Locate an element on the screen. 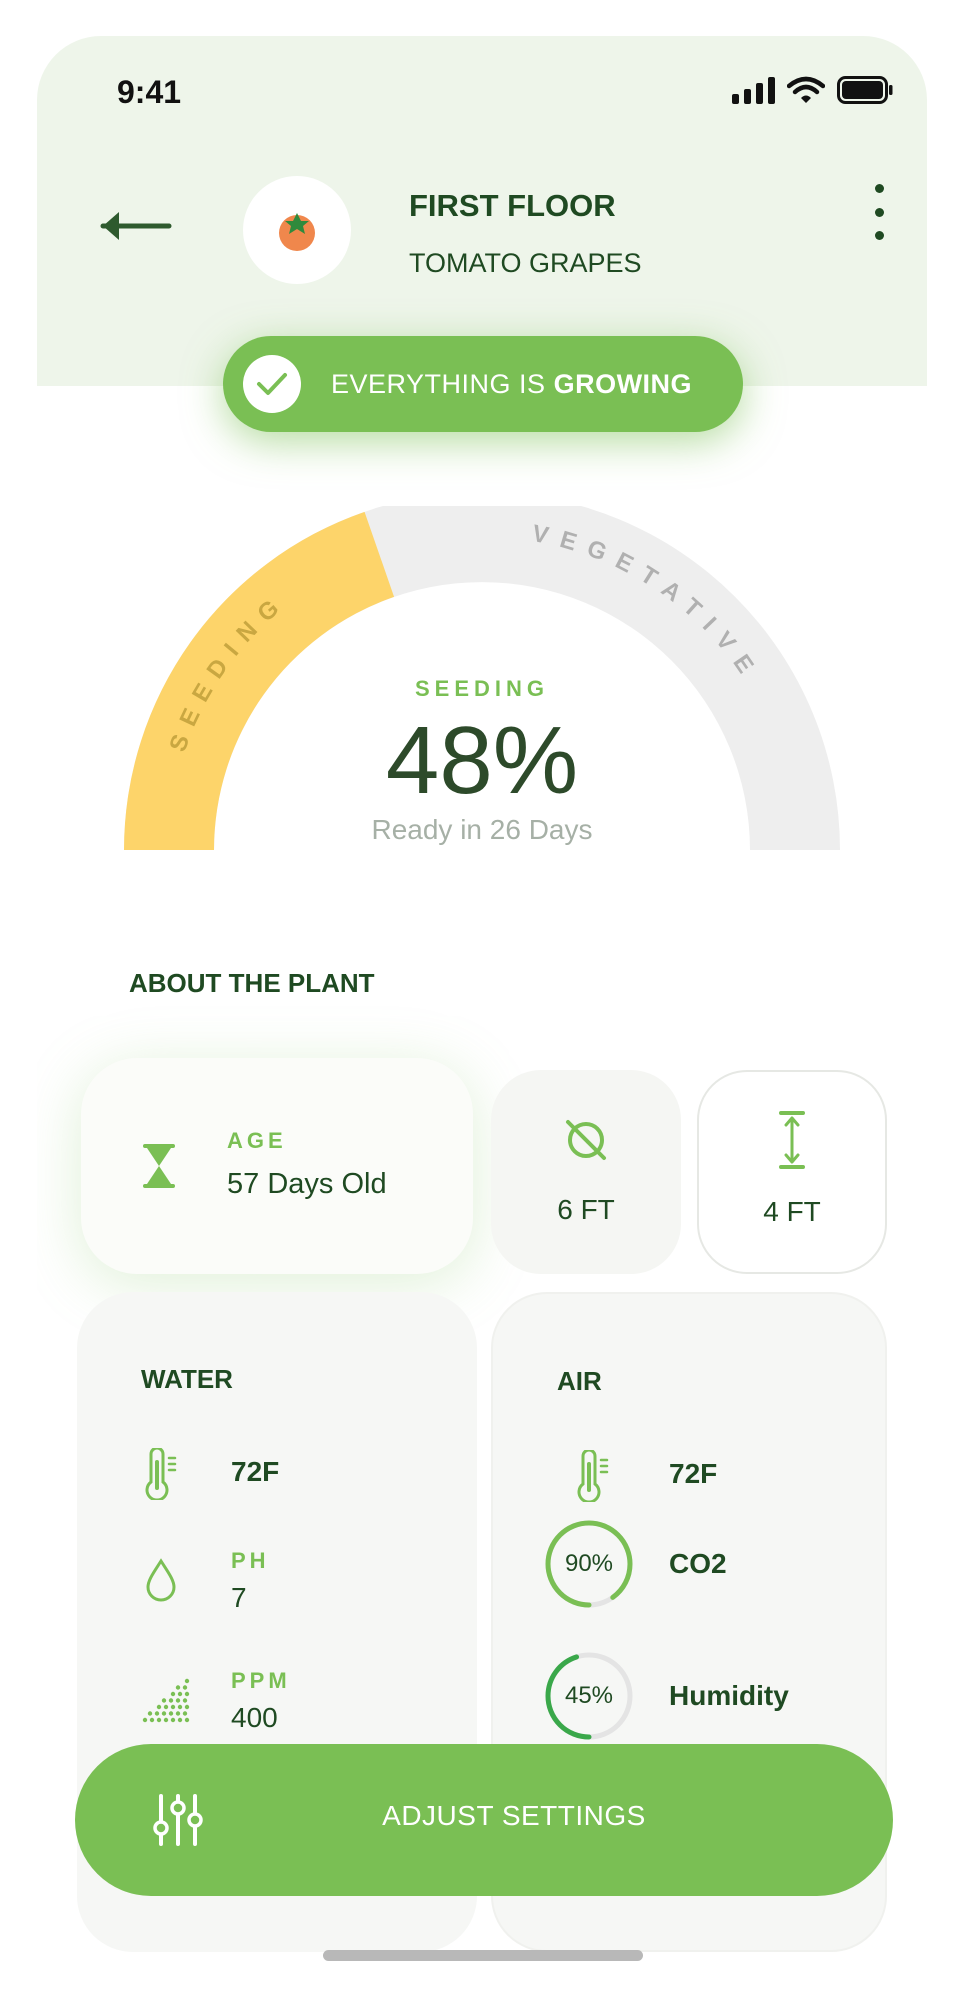 Image resolution: width=962 pixels, height=2002 pixels. status-icons is located at coordinates (812, 90).